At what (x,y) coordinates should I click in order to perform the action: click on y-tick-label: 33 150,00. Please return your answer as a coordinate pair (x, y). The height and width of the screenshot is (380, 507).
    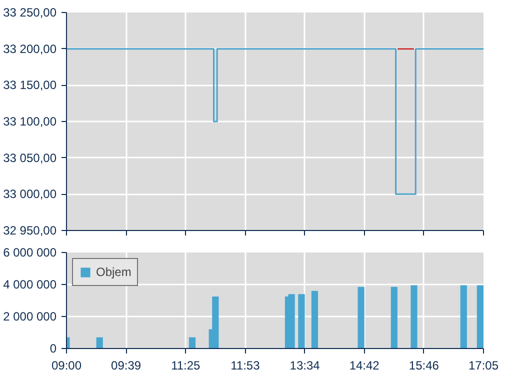
    Looking at the image, I should click on (30, 85).